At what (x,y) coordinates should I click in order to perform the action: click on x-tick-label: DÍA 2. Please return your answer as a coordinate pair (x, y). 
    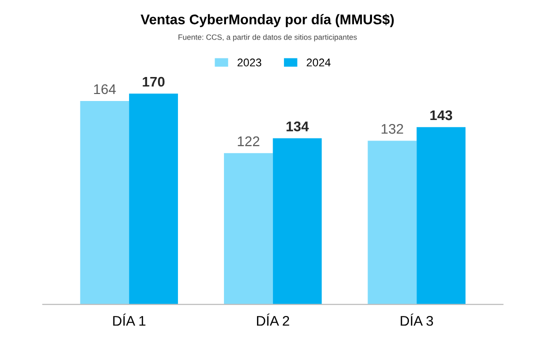
    Looking at the image, I should click on (273, 320).